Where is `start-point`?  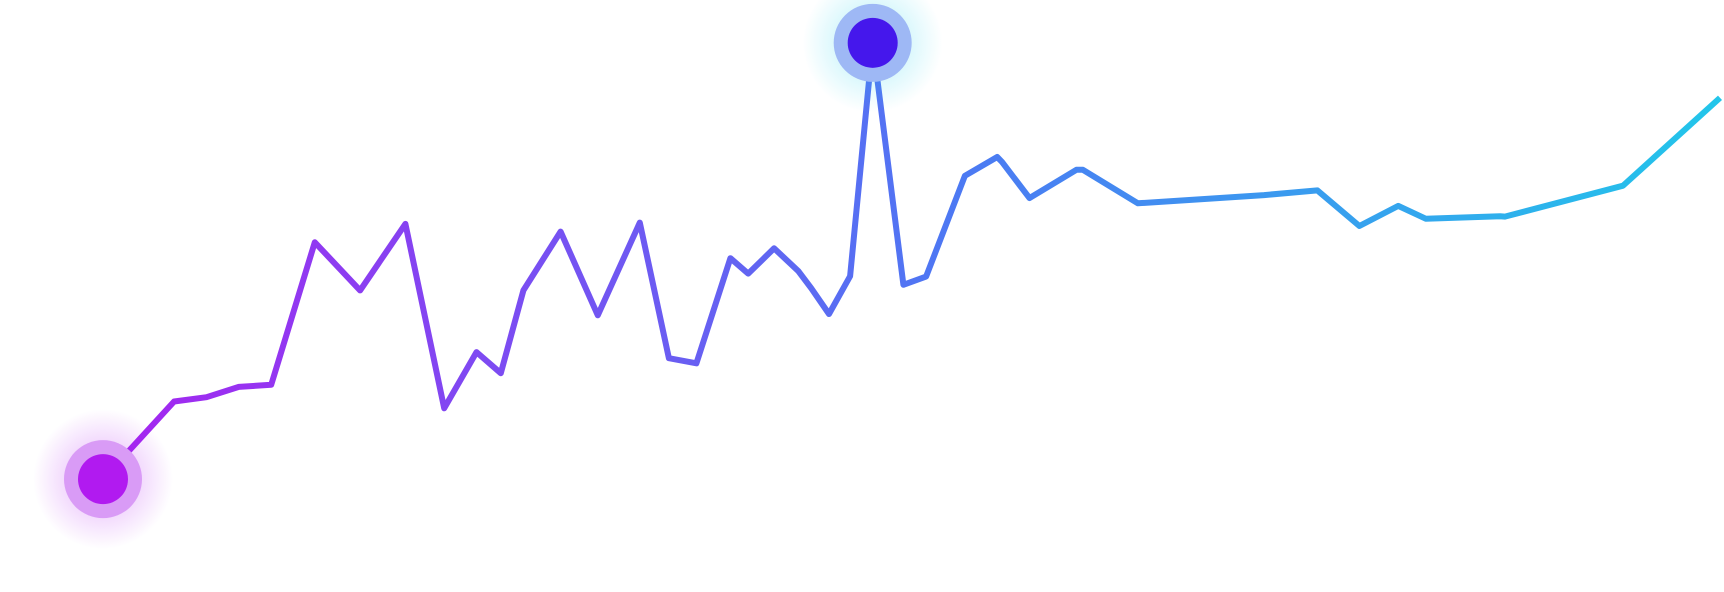 start-point is located at coordinates (103, 479).